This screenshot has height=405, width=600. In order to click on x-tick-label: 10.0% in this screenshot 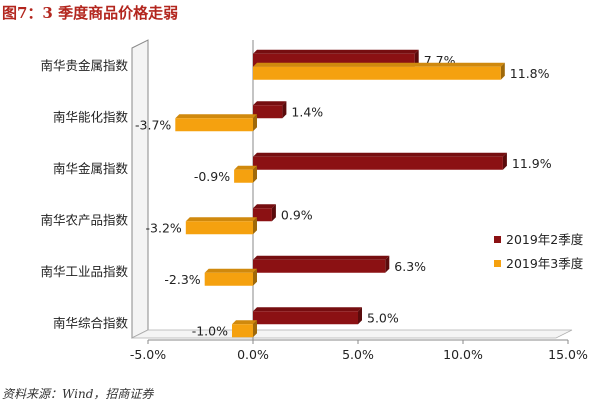, I will do `click(463, 354)`.